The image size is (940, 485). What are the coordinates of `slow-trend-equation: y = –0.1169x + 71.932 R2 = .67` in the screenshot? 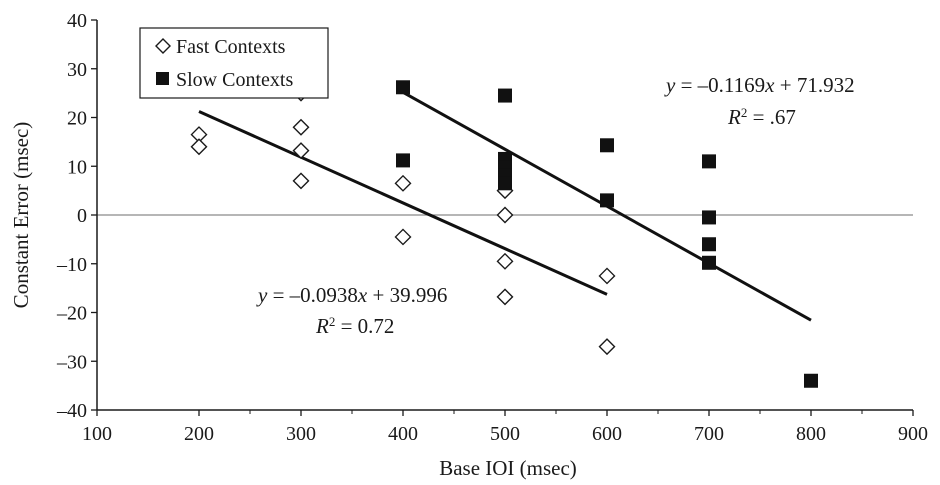 It's located at (759, 101).